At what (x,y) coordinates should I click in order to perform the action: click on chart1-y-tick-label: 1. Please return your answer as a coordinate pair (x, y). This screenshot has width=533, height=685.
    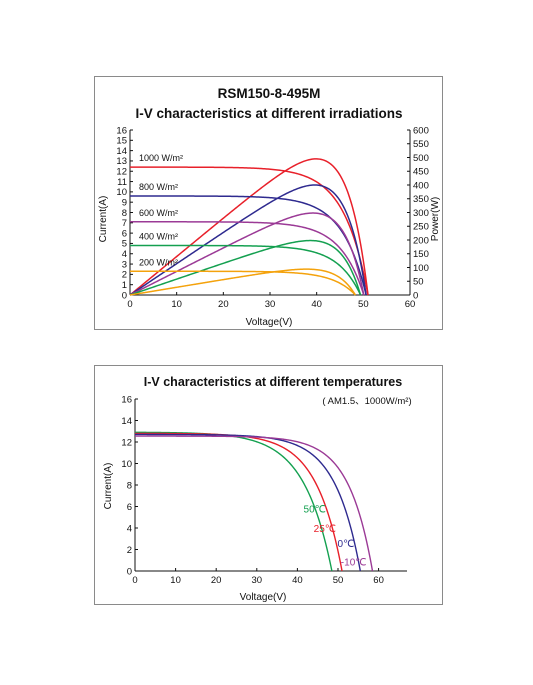
    Looking at the image, I should click on (124, 285).